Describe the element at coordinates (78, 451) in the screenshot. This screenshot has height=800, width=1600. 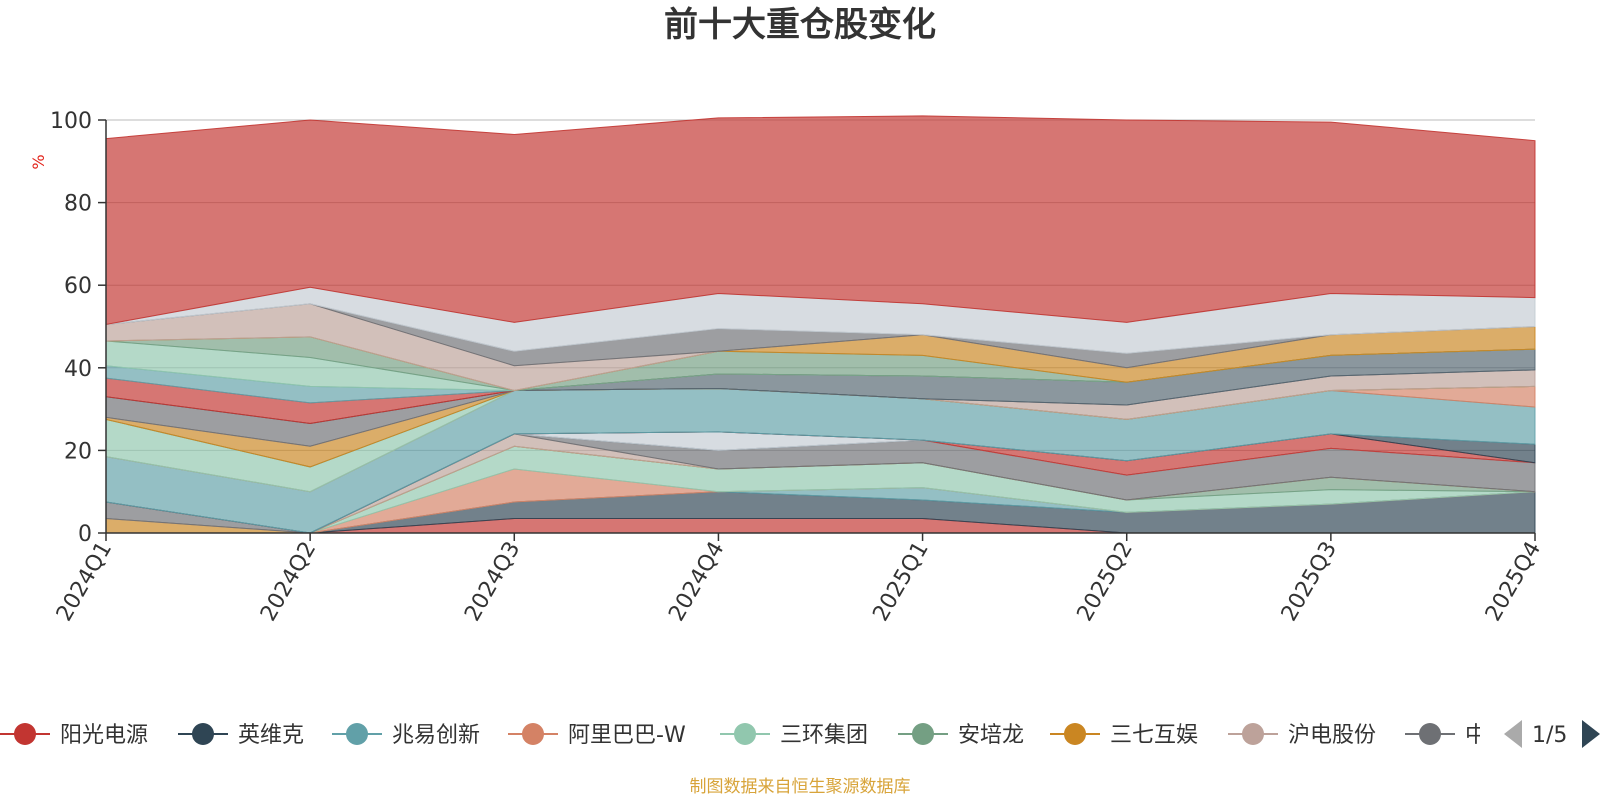
I see `y-tick-label: 20` at that location.